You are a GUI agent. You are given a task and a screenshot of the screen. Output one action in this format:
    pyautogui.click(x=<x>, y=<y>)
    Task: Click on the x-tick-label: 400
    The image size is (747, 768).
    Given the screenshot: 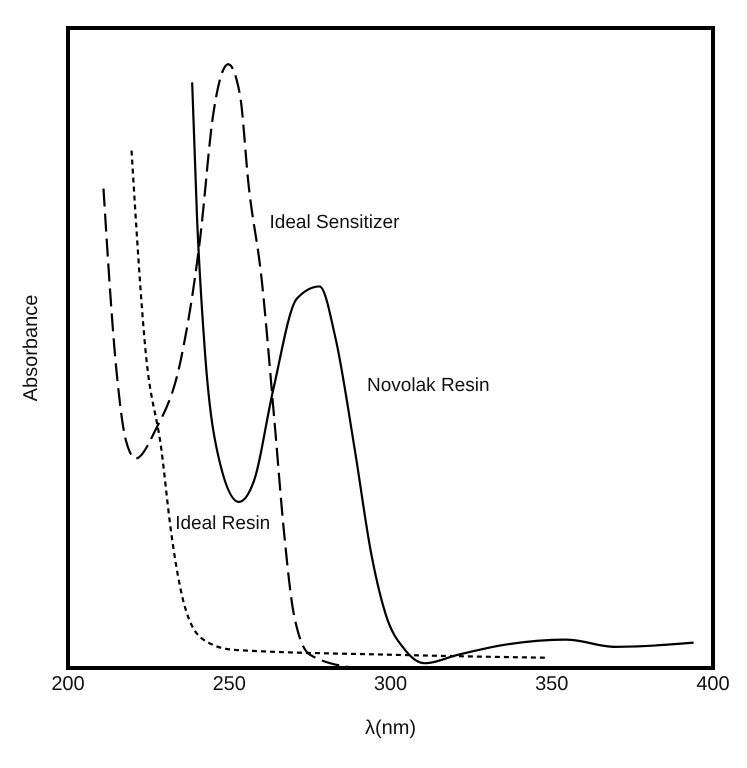 What is the action you would take?
    pyautogui.click(x=713, y=684)
    